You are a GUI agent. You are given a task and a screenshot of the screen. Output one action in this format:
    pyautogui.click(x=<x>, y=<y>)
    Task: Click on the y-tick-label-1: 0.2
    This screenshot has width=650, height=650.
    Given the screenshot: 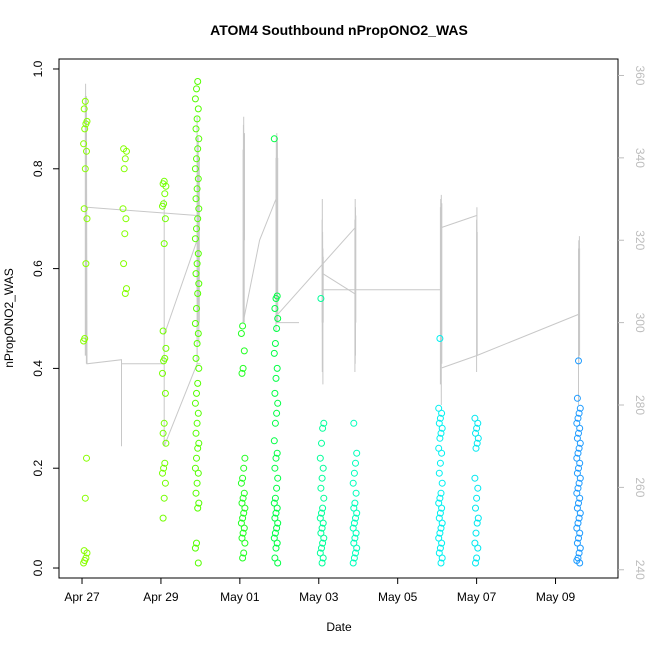 What is the action you would take?
    pyautogui.click(x=38, y=468)
    